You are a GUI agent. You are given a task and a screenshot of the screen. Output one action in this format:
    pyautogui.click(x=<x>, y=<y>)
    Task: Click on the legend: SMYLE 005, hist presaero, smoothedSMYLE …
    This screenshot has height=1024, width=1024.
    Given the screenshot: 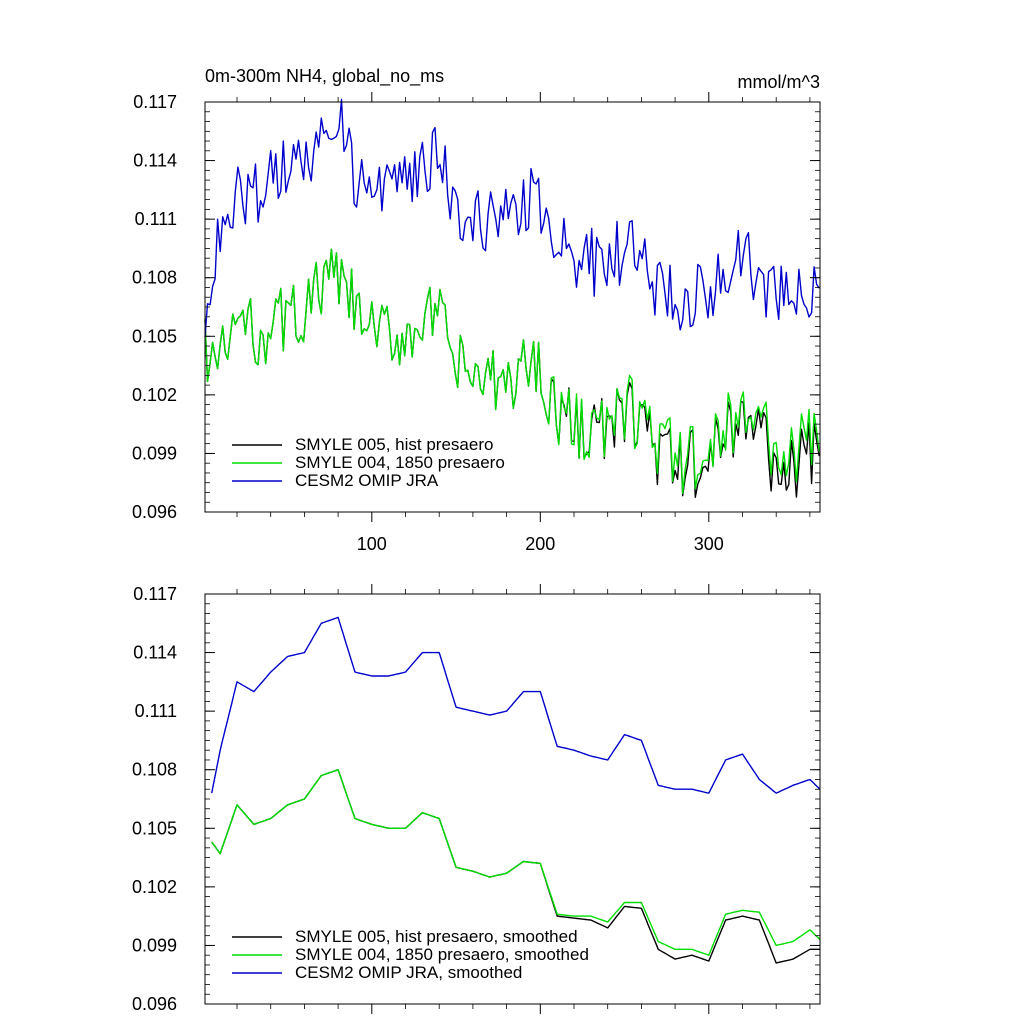 What is the action you would take?
    pyautogui.click(x=410, y=954)
    